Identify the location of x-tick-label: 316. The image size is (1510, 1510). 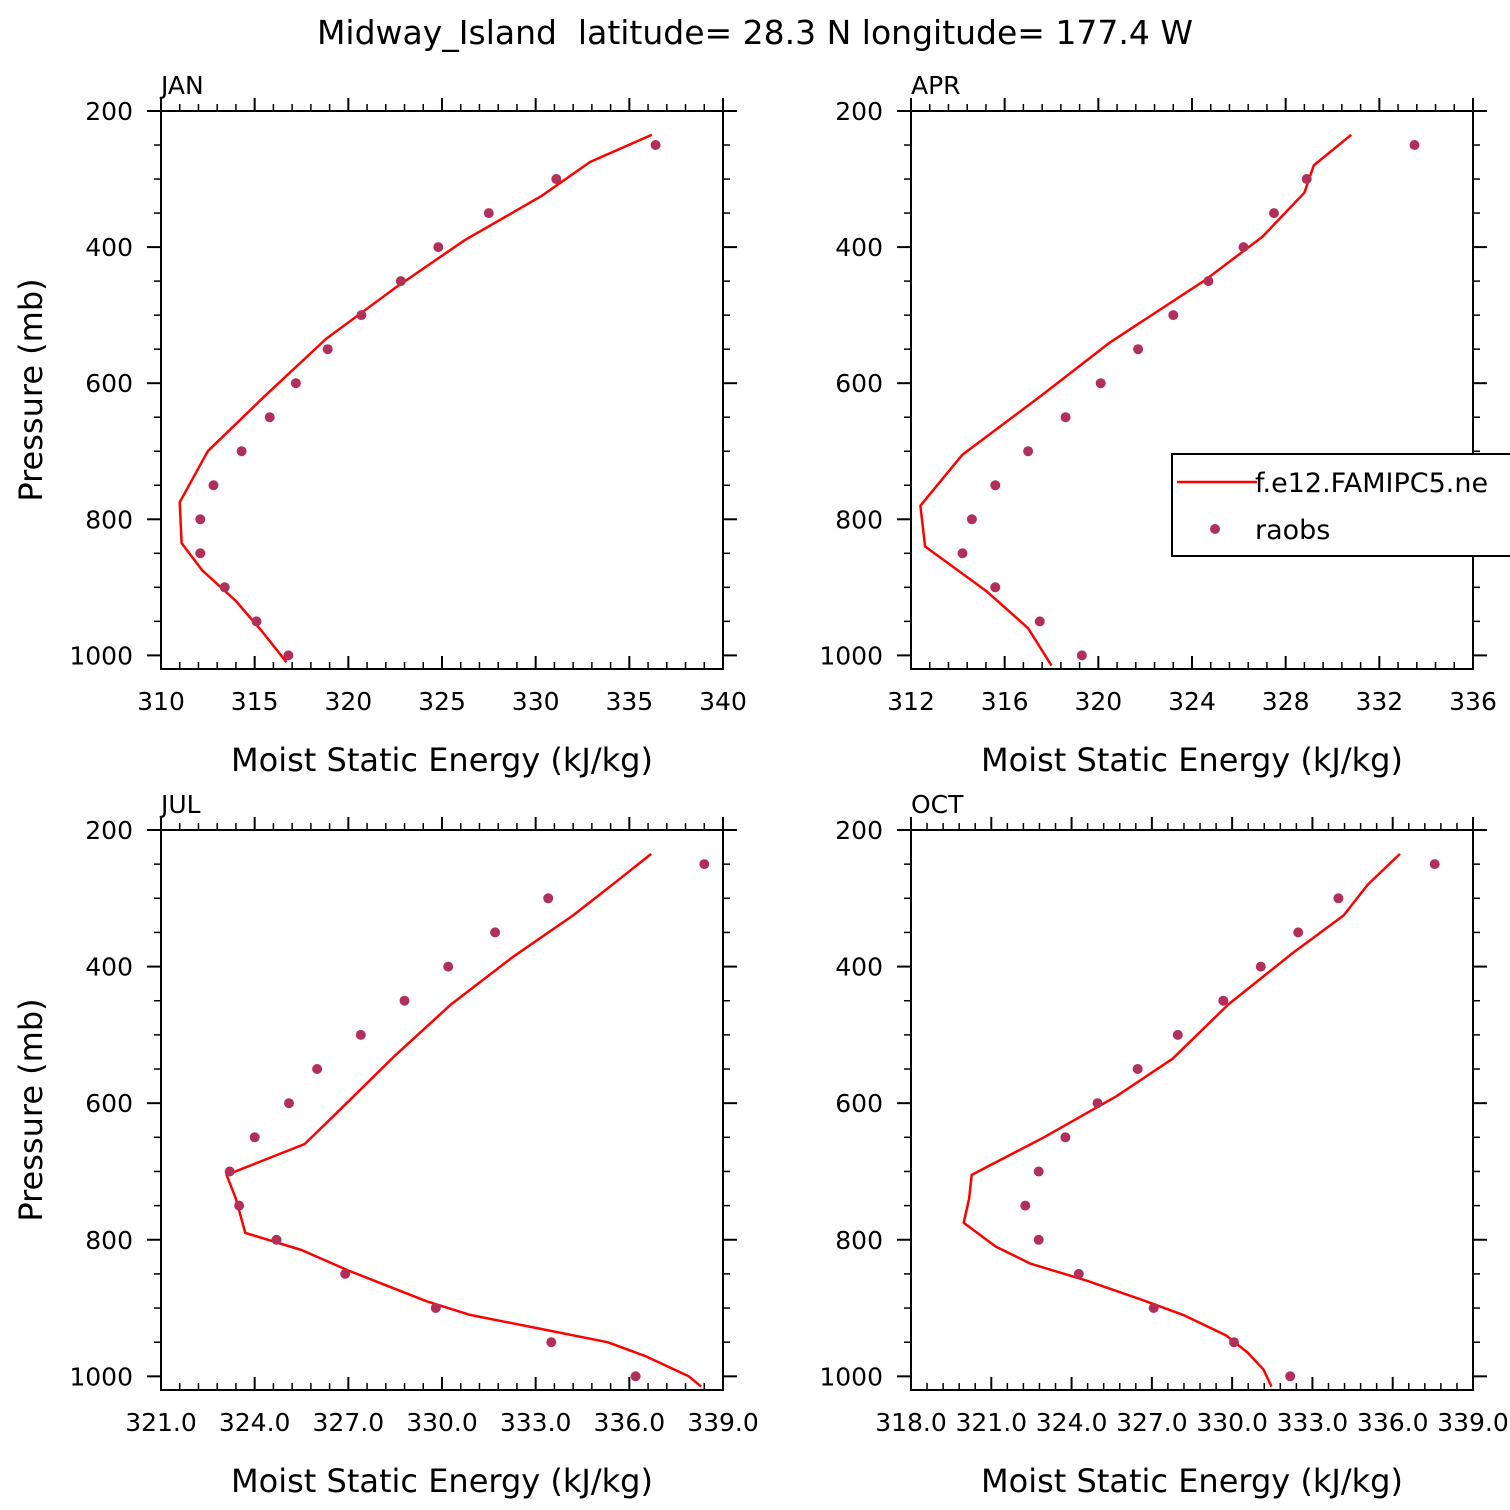
(1005, 701).